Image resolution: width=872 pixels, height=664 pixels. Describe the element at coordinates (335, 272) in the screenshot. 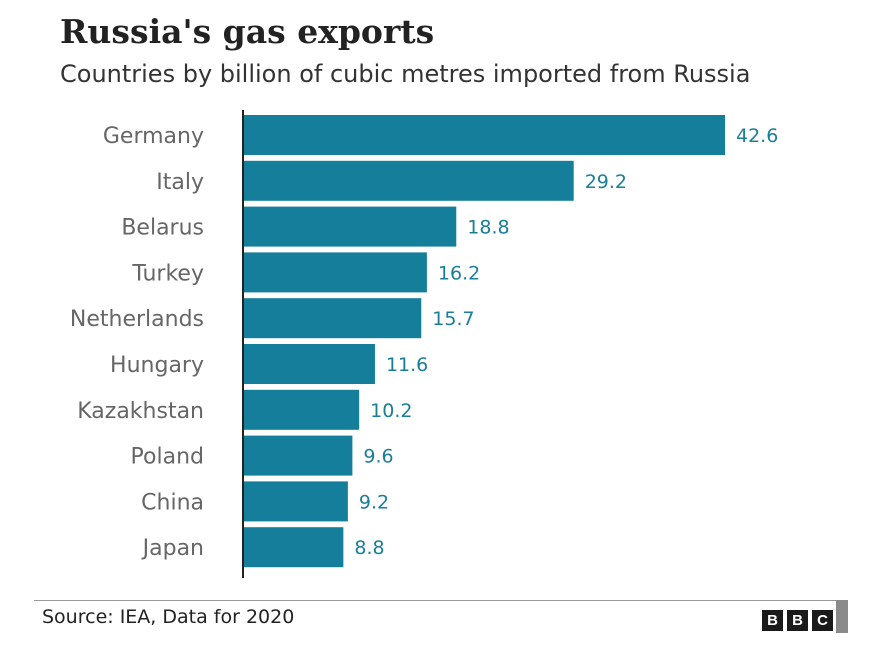

I see `bar-turkey` at that location.